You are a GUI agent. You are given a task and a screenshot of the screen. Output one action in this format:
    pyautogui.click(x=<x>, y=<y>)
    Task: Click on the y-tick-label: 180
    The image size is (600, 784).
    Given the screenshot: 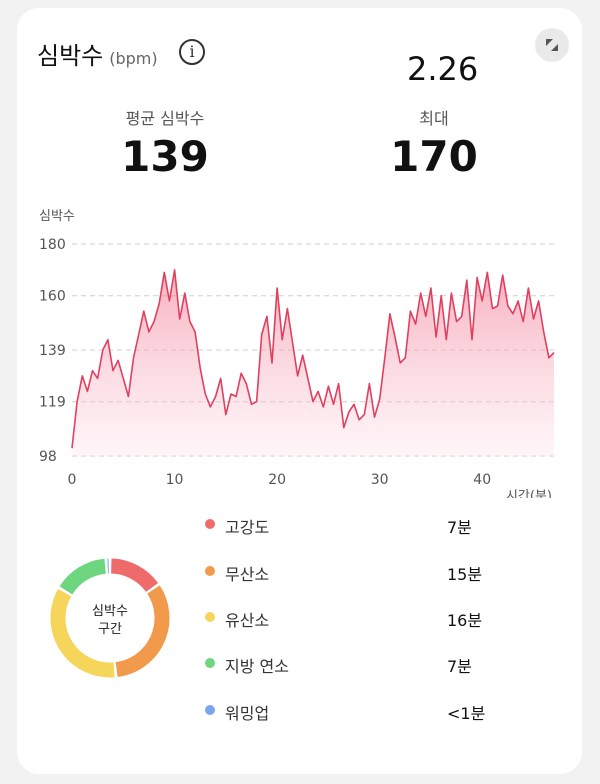 What is the action you would take?
    pyautogui.click(x=52, y=245)
    